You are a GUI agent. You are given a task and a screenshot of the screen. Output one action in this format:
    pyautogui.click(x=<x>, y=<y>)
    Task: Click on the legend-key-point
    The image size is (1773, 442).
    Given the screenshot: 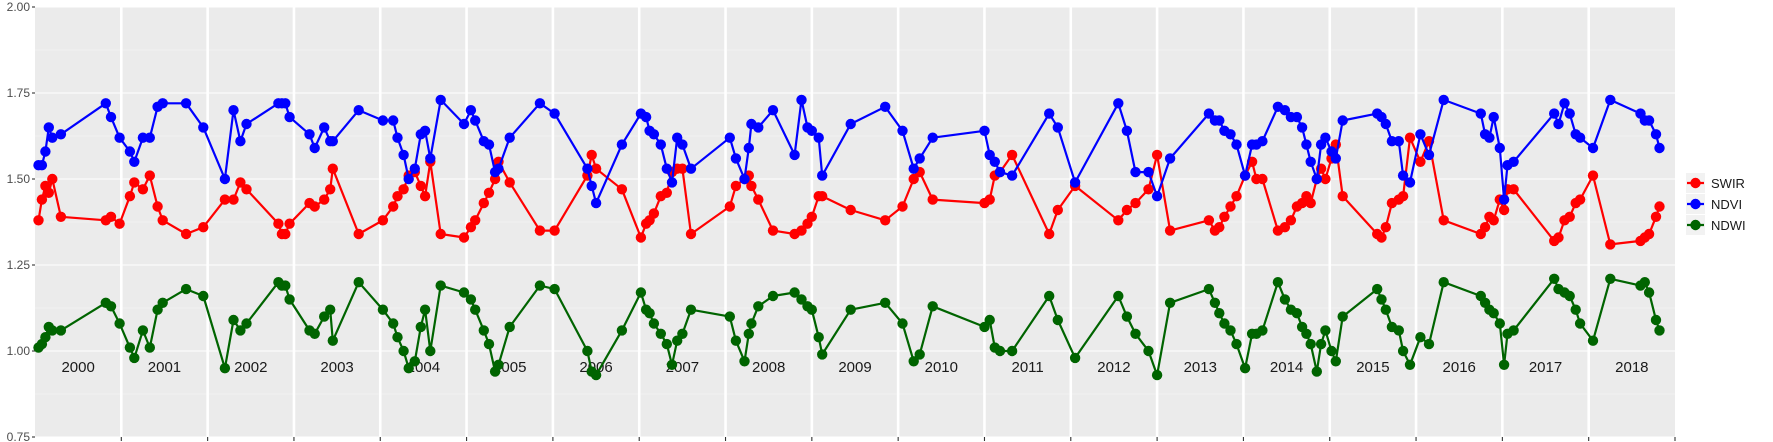 What is the action you would take?
    pyautogui.click(x=1695, y=204)
    